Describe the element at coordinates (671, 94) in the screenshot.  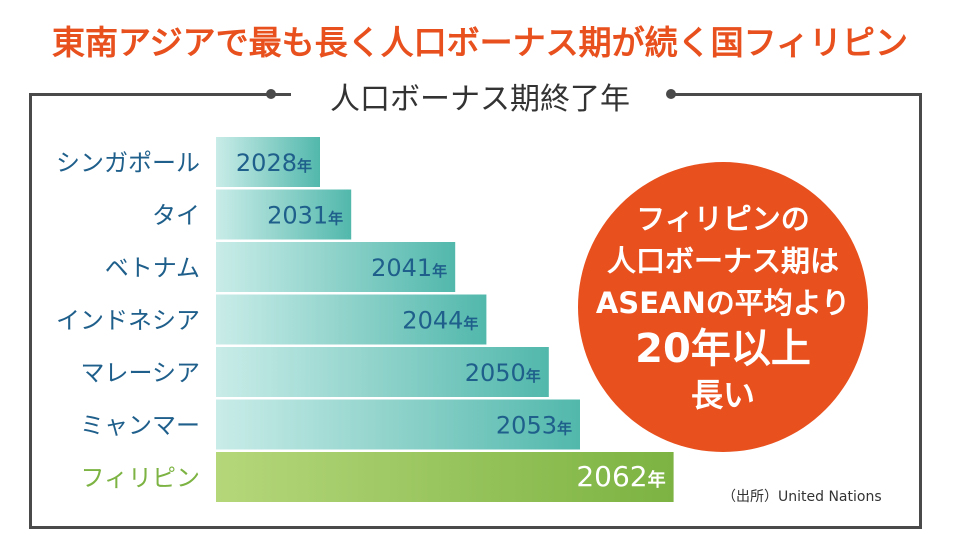
I see `frame-dot-right` at that location.